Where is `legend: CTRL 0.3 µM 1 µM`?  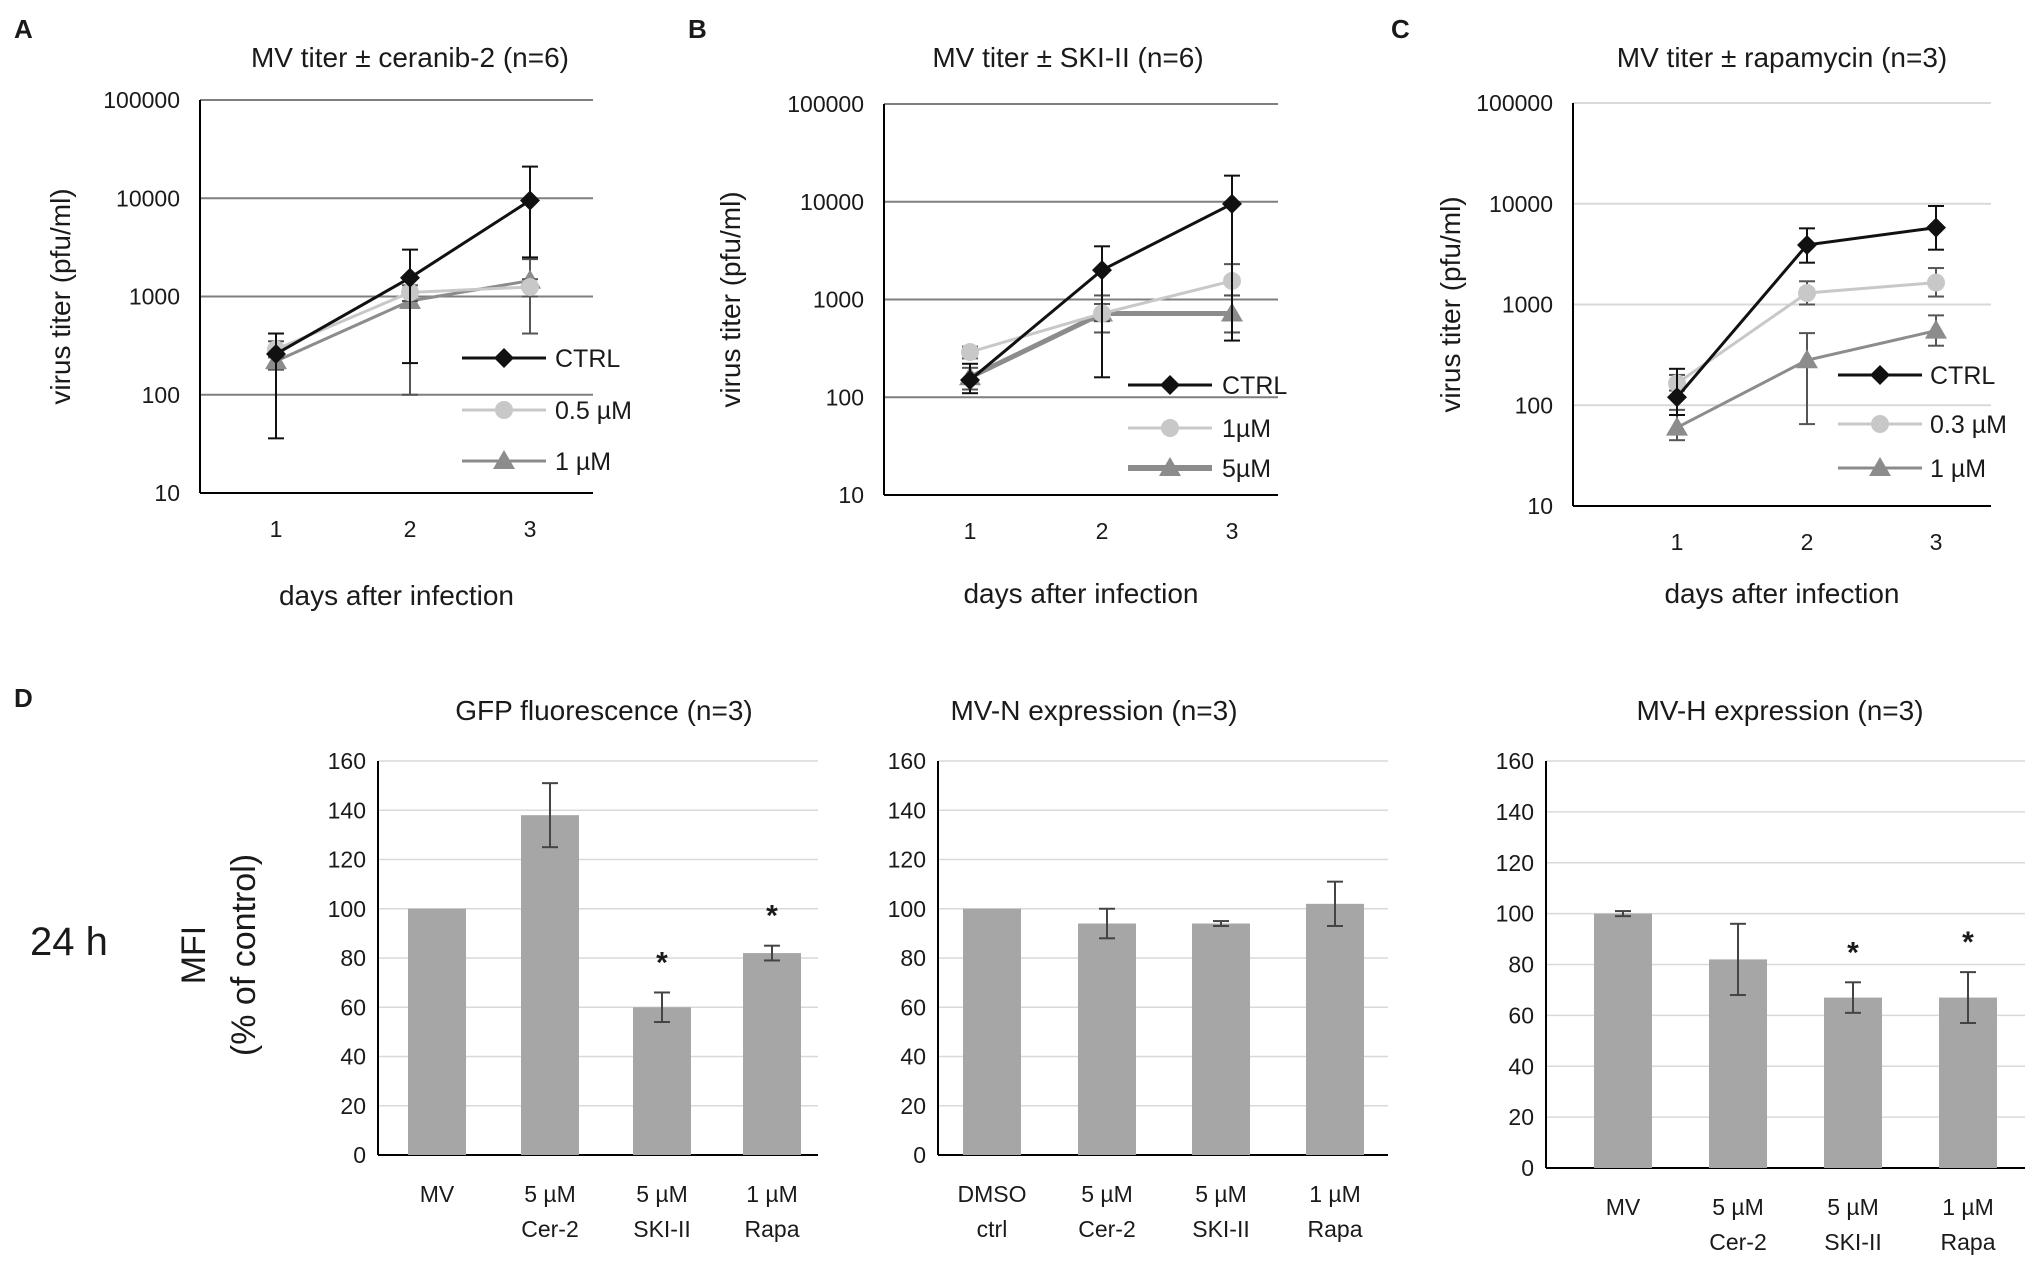
legend: CTRL 0.3 µM 1 µM is located at coordinates (1922, 422).